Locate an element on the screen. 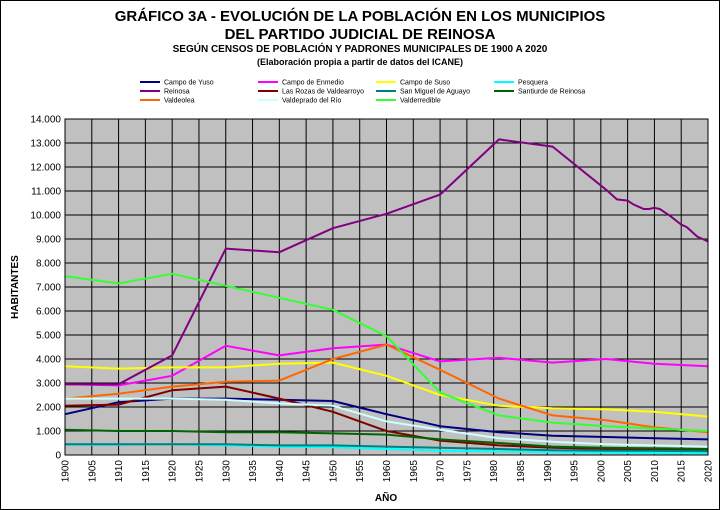 The height and width of the screenshot is (510, 720). x-tick-label: 1975 is located at coordinates (467, 471).